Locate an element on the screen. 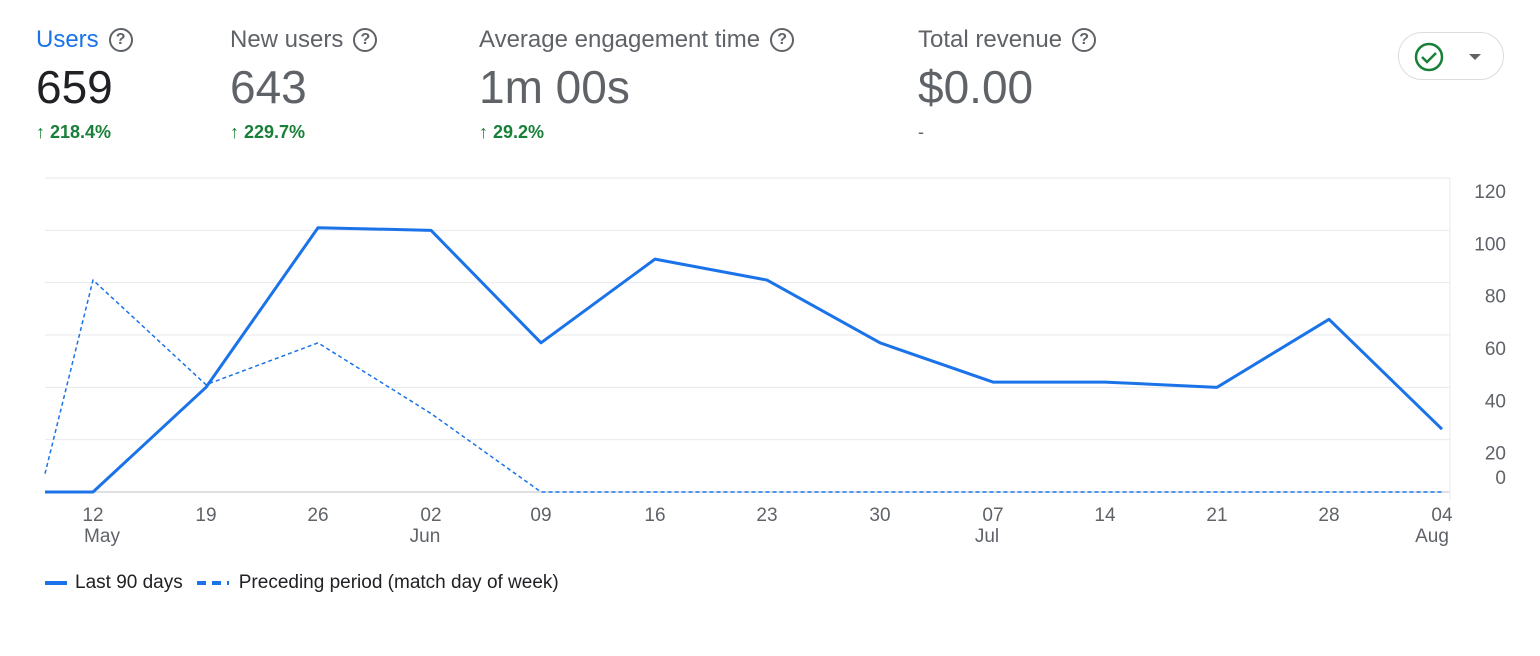  x-tick-label: 09 is located at coordinates (540, 515).